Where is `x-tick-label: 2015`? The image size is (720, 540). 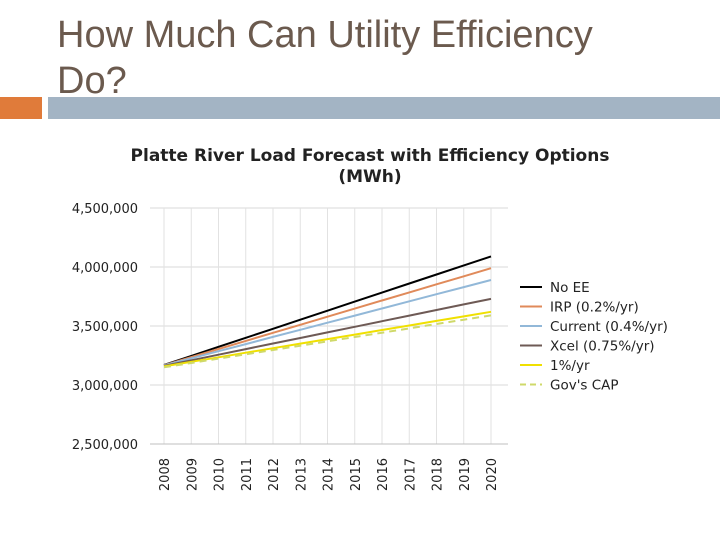 x-tick-label: 2015 is located at coordinates (356, 474).